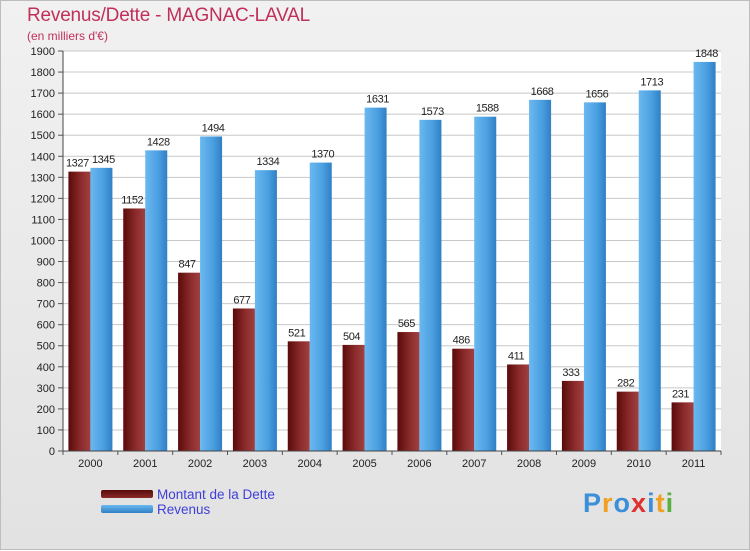 Image resolution: width=750 pixels, height=551 pixels. What do you see at coordinates (213, 128) in the screenshot?
I see `revenue-value-label: 1494` at bounding box center [213, 128].